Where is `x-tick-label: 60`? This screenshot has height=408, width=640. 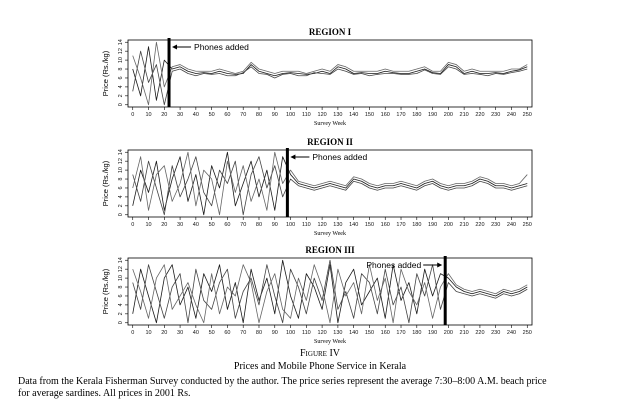
x-tick-label: 60 is located at coordinates (227, 115).